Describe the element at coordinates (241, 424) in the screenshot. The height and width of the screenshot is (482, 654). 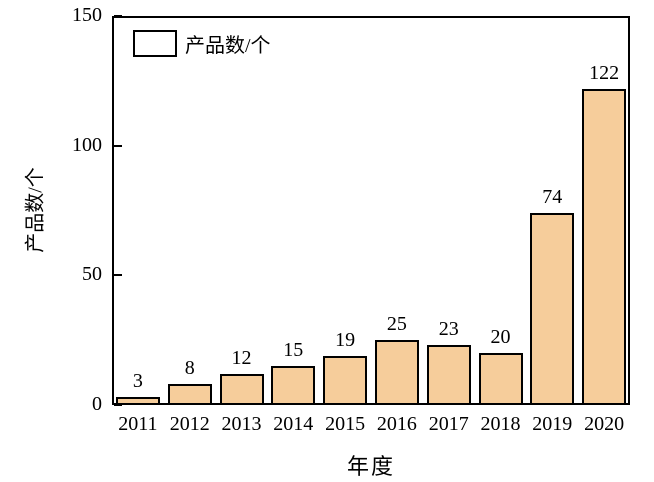
I see `x-tick-label: 2013` at that location.